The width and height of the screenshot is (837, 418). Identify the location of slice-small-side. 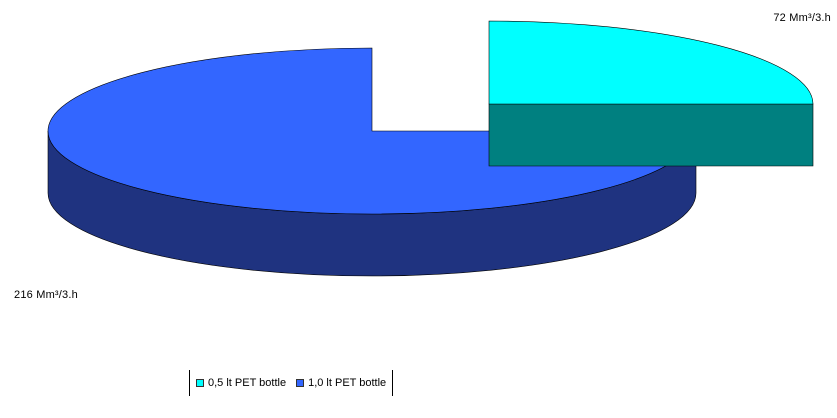
(651, 135).